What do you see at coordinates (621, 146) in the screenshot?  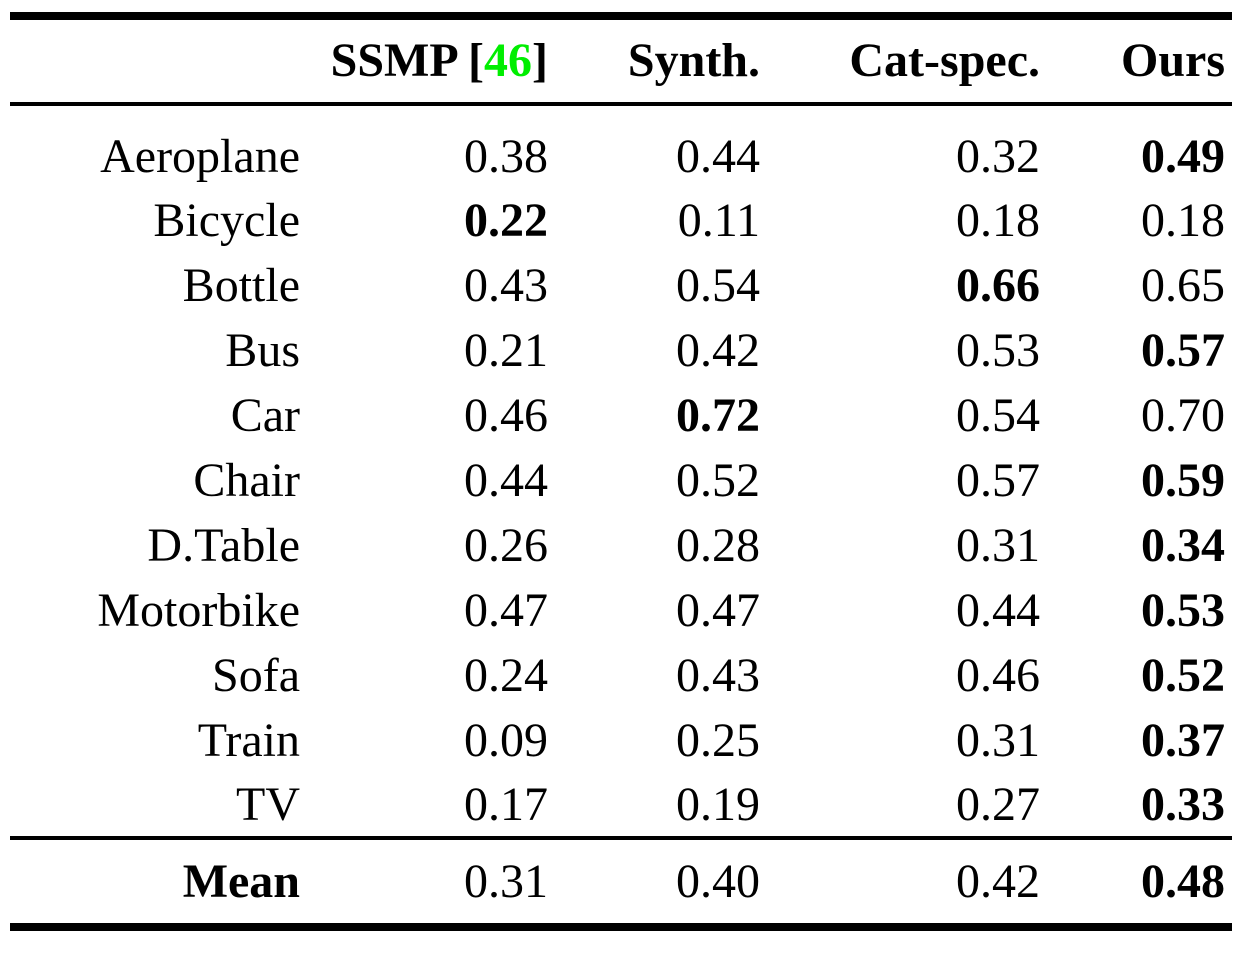 I see `table-row: Aeroplane 0.38 0.44 0.32 0.49` at bounding box center [621, 146].